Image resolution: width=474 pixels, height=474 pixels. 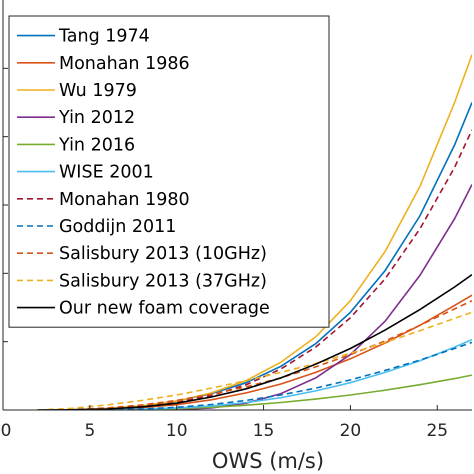 What do you see at coordinates (106, 173) in the screenshot?
I see `legend-label: WISE 2001` at bounding box center [106, 173].